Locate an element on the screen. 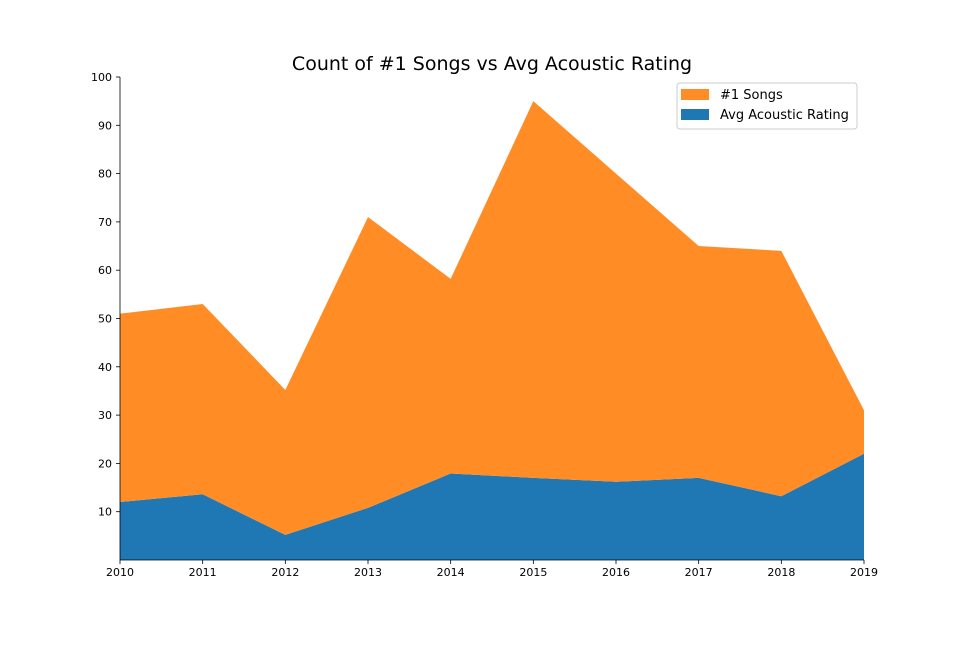  x-tick-label: 2019 is located at coordinates (864, 572).